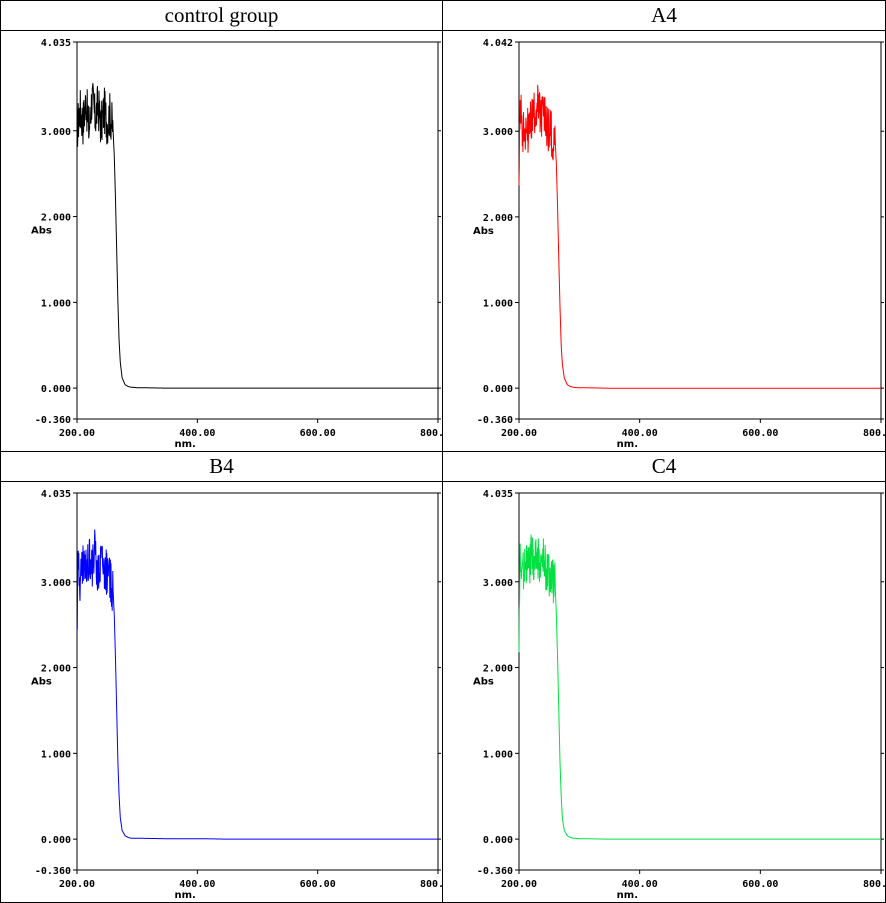  What do you see at coordinates (664, 467) in the screenshot?
I see `panel-title: C4` at bounding box center [664, 467].